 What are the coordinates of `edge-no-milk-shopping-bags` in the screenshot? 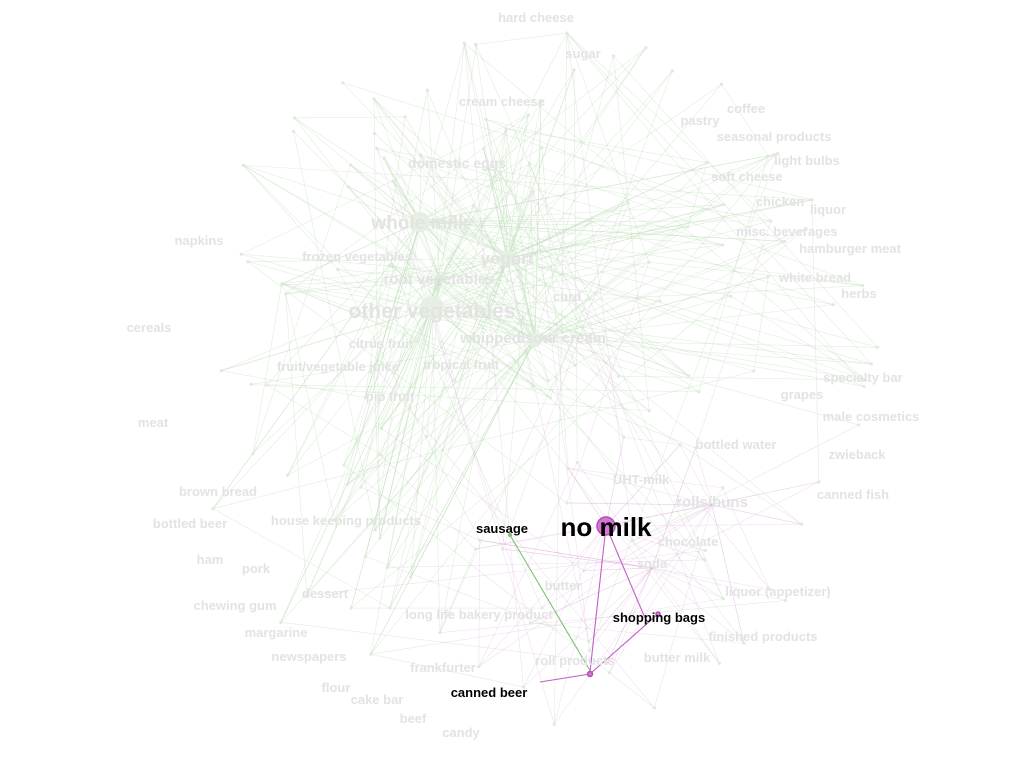 It's located at (625, 572).